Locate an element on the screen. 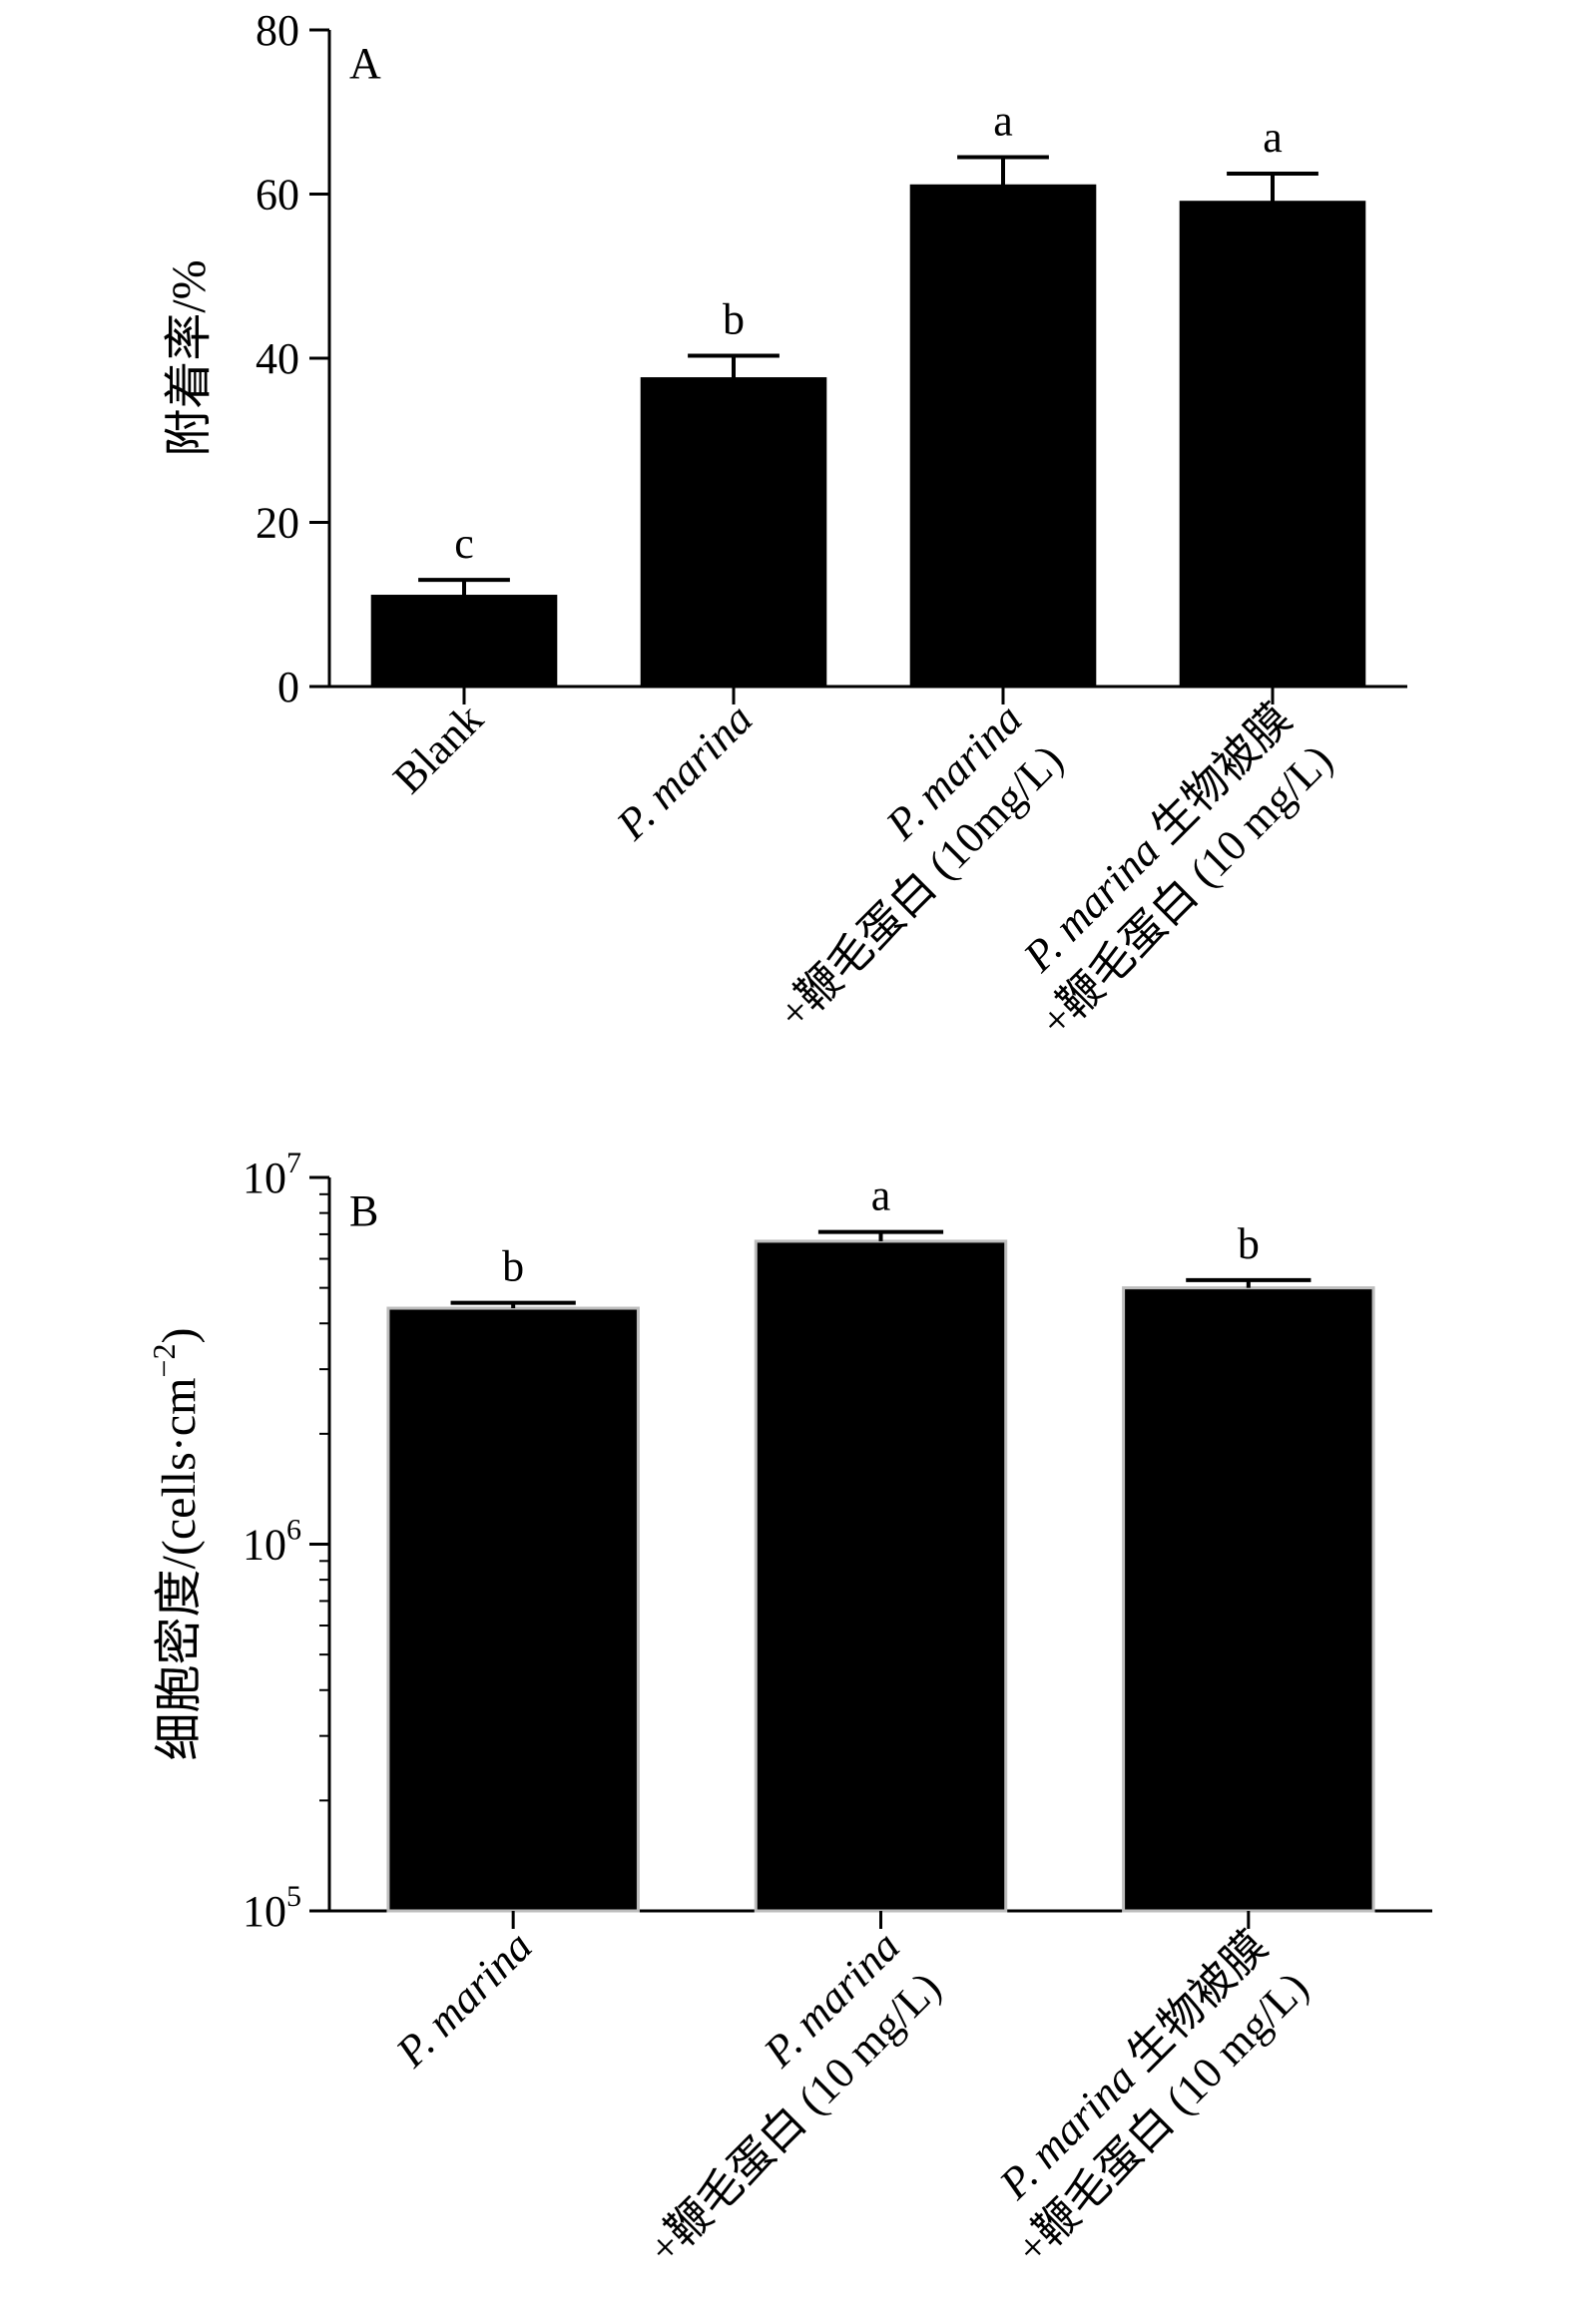 This screenshot has width=1572, height=2324. y-tick-exp: 6 is located at coordinates (293, 1530).